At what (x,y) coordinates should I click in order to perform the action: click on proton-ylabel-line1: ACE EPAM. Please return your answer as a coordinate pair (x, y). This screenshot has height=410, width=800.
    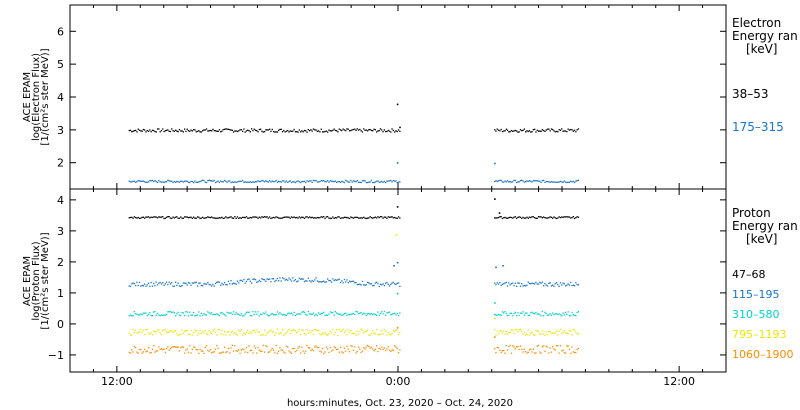
    Looking at the image, I should click on (27, 281).